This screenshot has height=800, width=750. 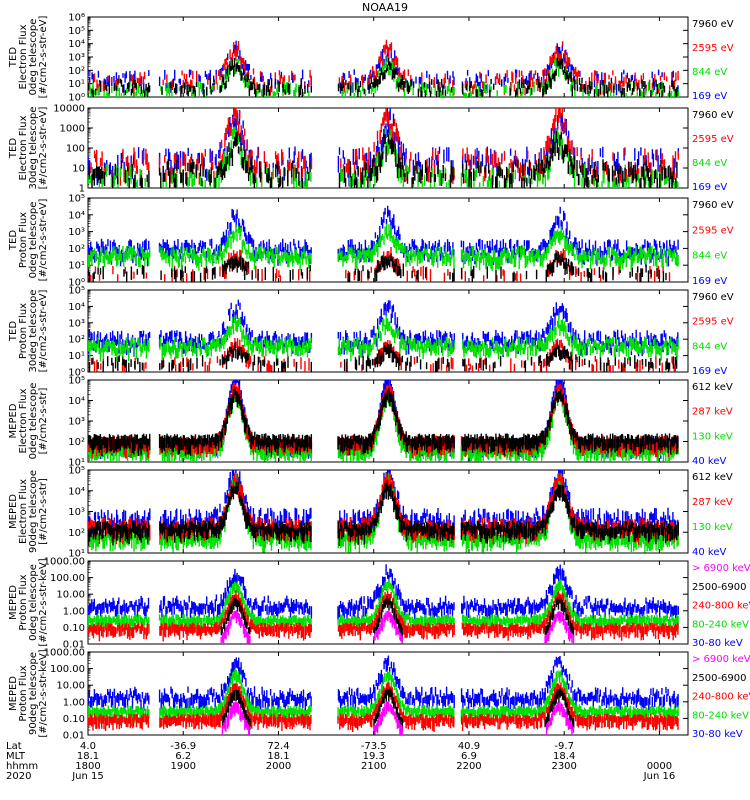 What do you see at coordinates (16, 756) in the screenshot?
I see `time-axis-row-label: MLT` at bounding box center [16, 756].